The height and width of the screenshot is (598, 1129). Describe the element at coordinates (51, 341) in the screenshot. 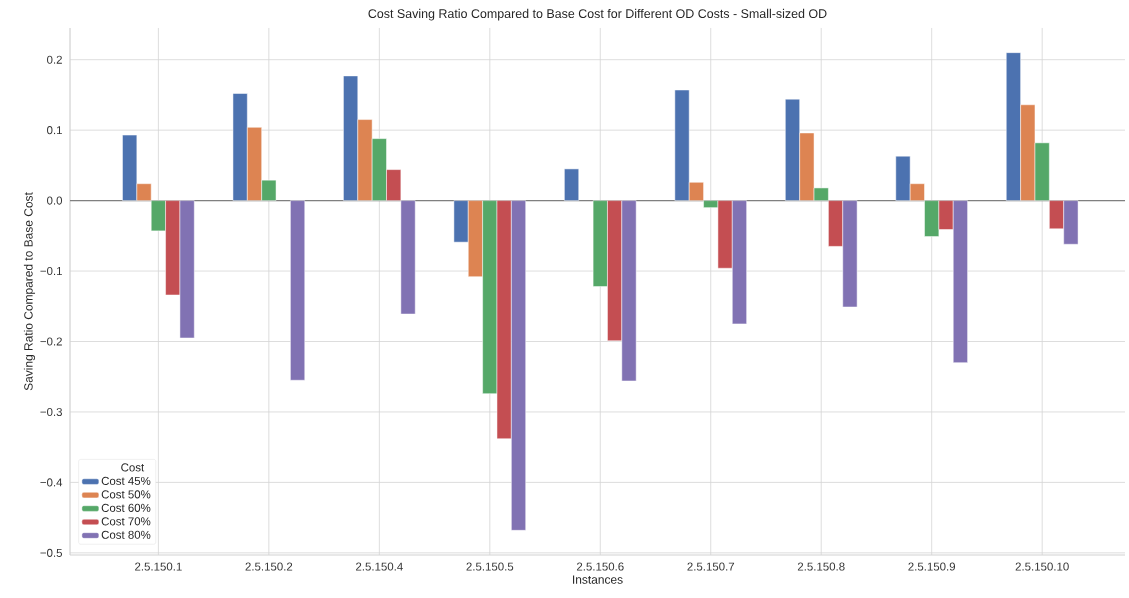

I see `y-tick-label: −0.2` at that location.